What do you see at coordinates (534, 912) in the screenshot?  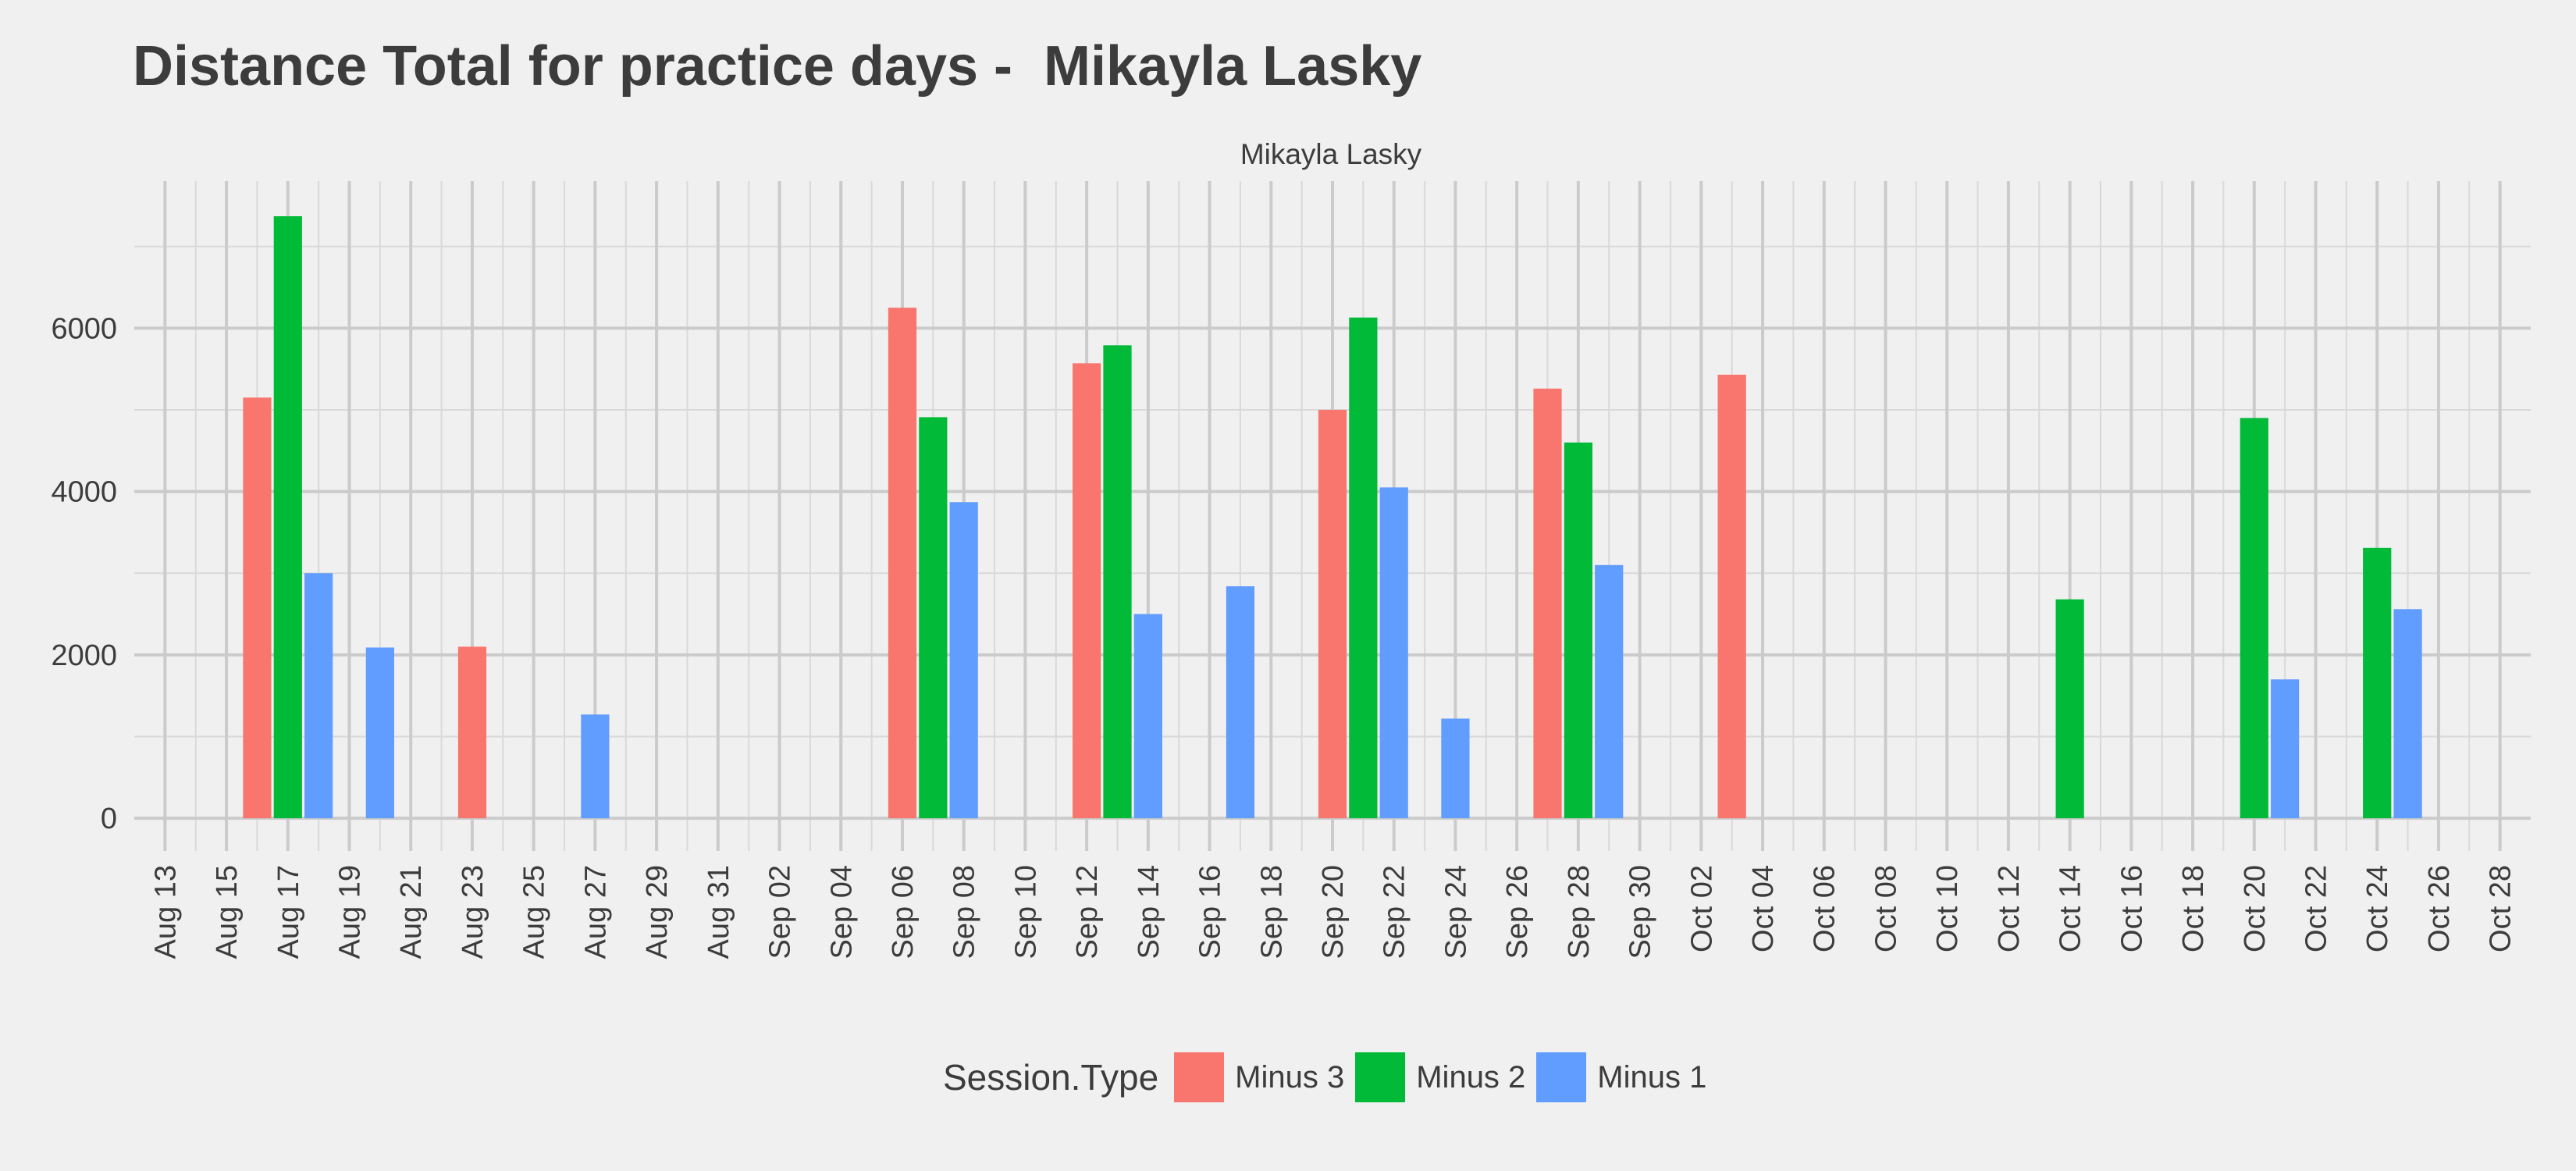 I see `x-tick-label: Aug 25` at bounding box center [534, 912].